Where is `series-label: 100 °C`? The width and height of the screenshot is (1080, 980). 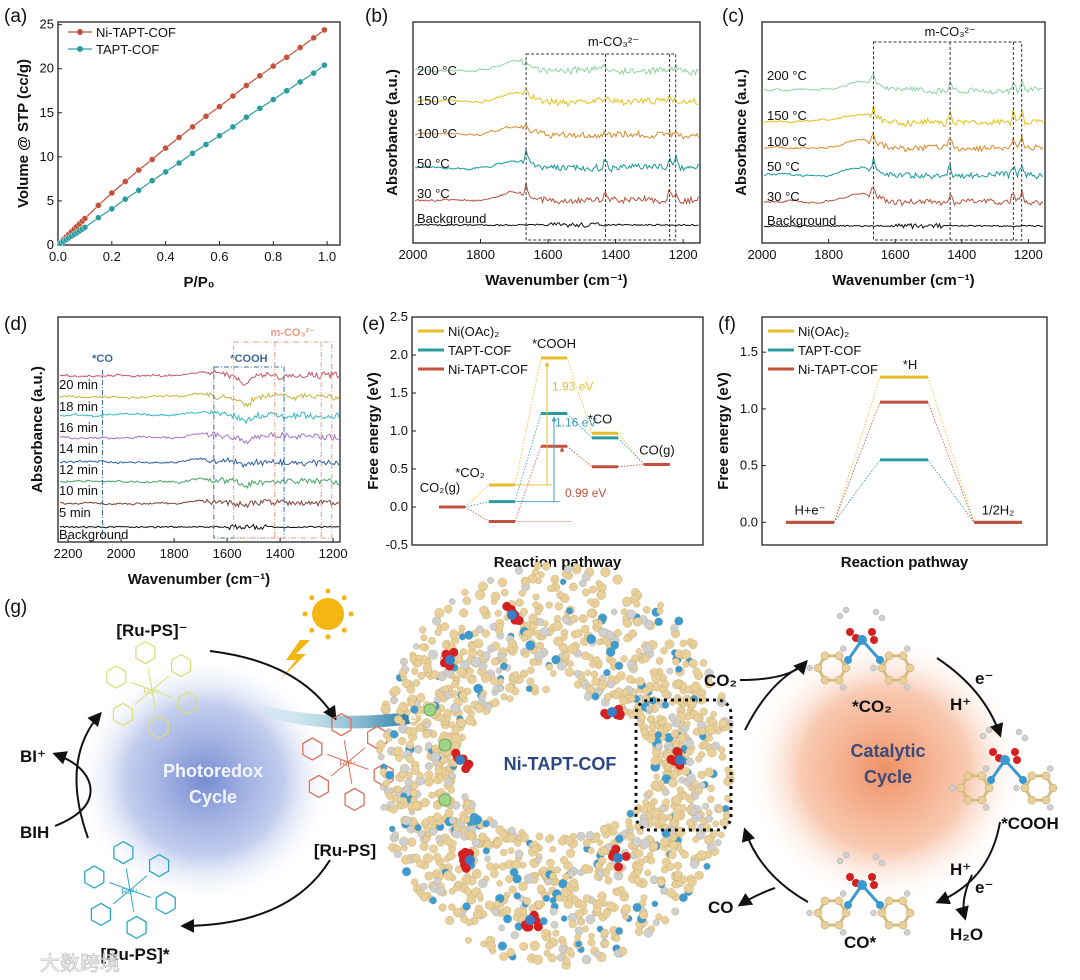
series-label: 100 °C is located at coordinates (437, 133).